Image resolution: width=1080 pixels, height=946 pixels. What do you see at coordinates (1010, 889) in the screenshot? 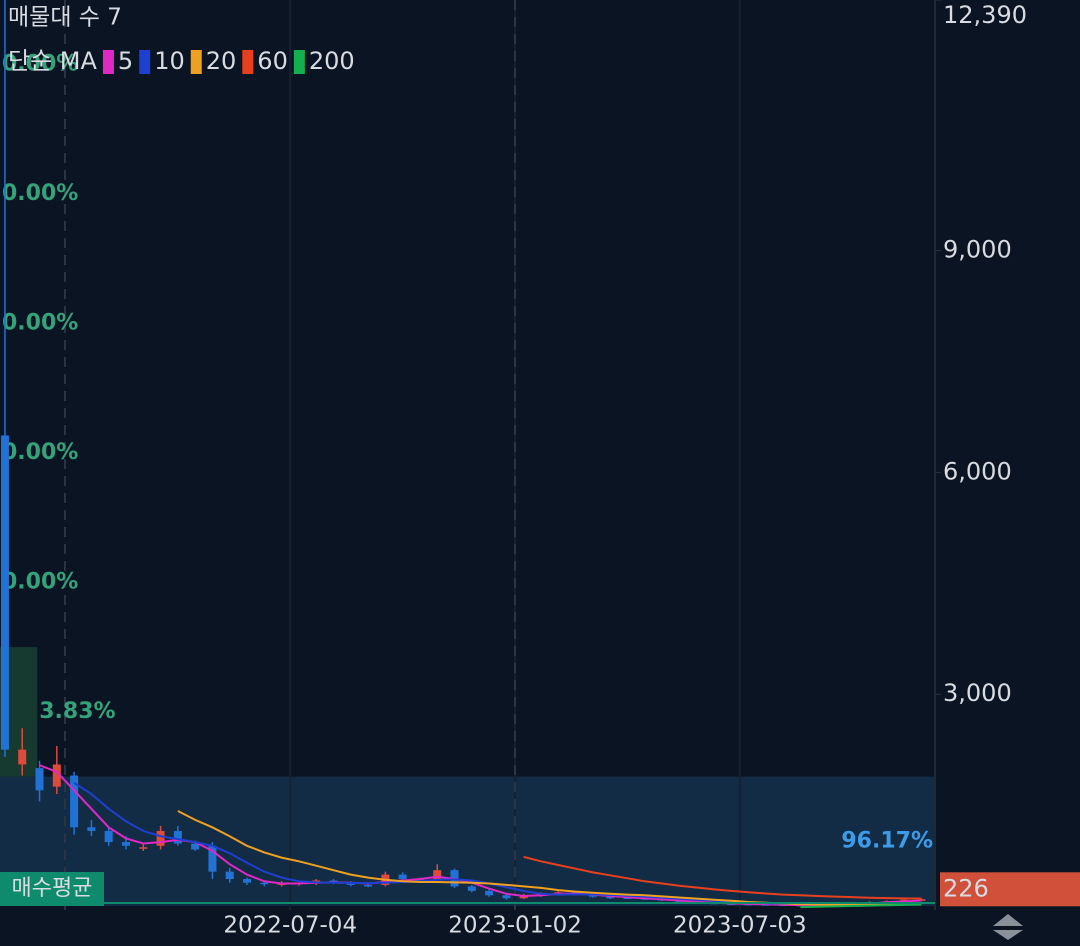
I see `current-price-badge` at bounding box center [1010, 889].